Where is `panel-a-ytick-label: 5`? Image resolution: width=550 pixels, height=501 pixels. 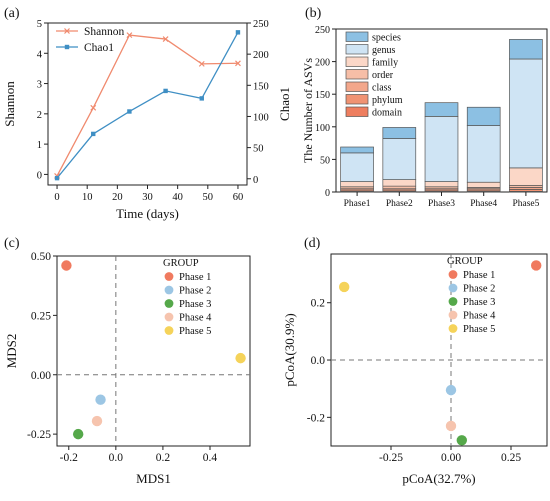 panel-a-ytick-label: 5 is located at coordinates (39, 24).